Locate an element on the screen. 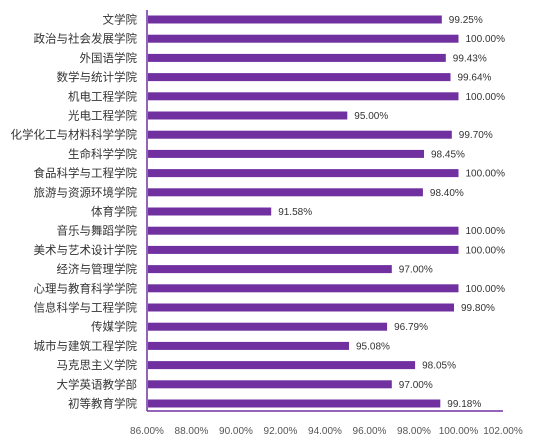 Image resolution: width=539 pixels, height=441 pixels. data-label: 98.40% is located at coordinates (447, 193).